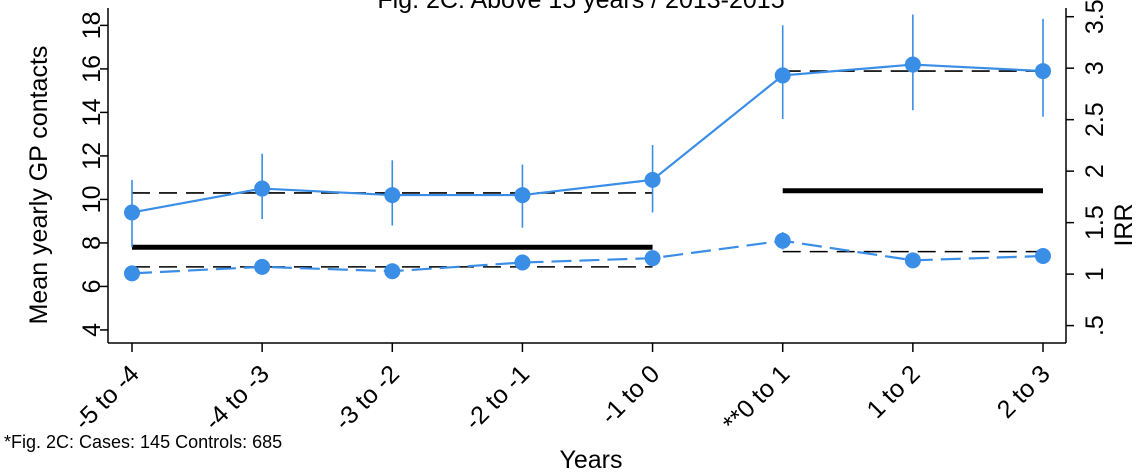 This screenshot has width=1146, height=475. Describe the element at coordinates (1095, 119) in the screenshot. I see `y-right-tick-label: 2.5` at that location.